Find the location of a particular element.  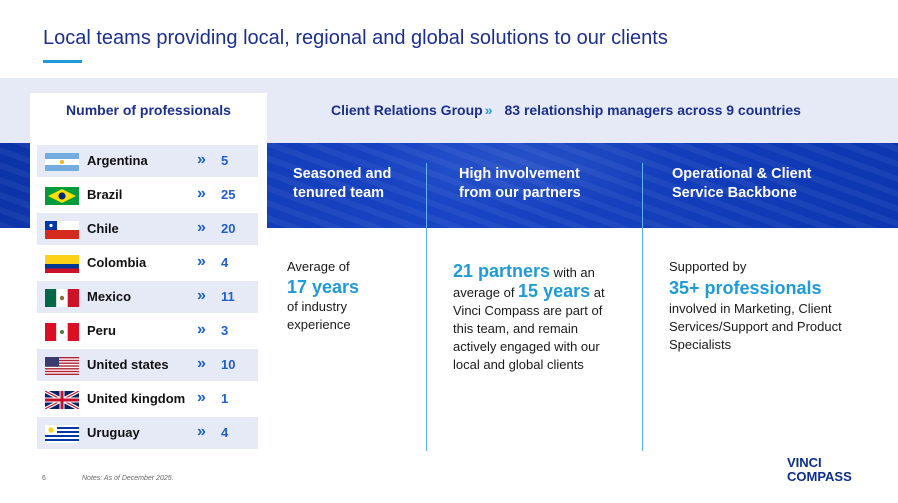

professional-count: 20 is located at coordinates (228, 228).